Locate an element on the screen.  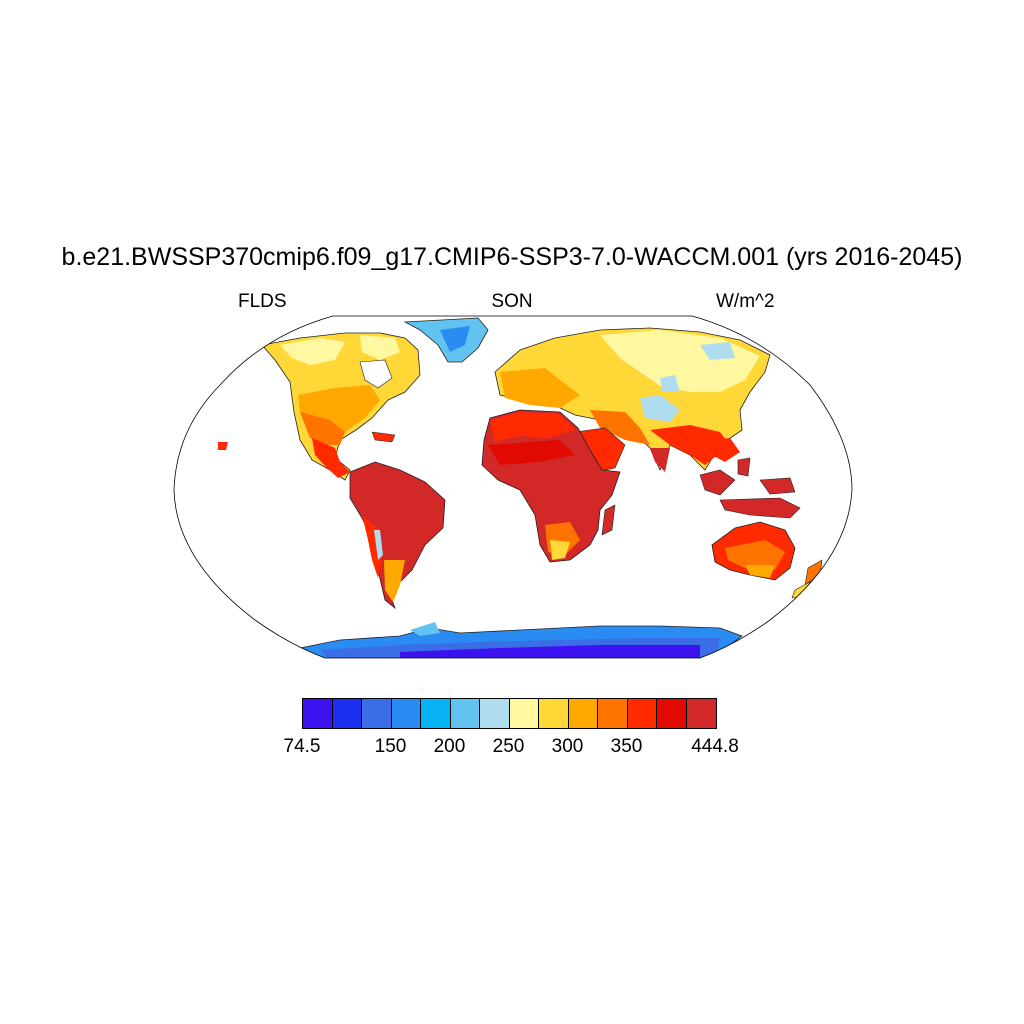
colorbar-label-4: 300 is located at coordinates (567, 746).